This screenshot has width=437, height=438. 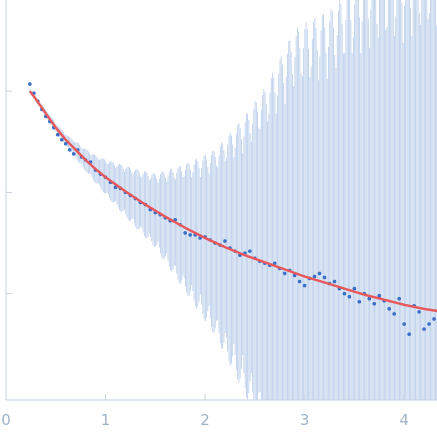 I want to click on x-tick-label-2: 2, so click(x=205, y=420).